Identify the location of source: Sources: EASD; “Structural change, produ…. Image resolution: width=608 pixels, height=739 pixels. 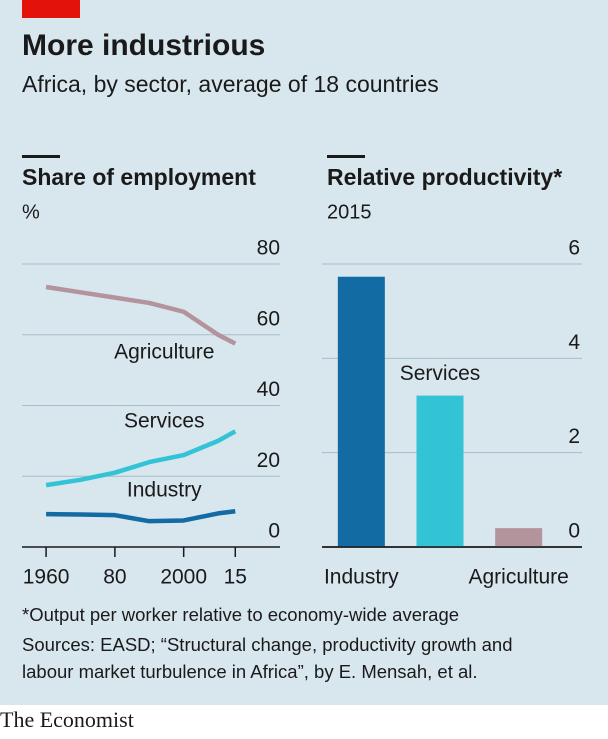
(267, 644).